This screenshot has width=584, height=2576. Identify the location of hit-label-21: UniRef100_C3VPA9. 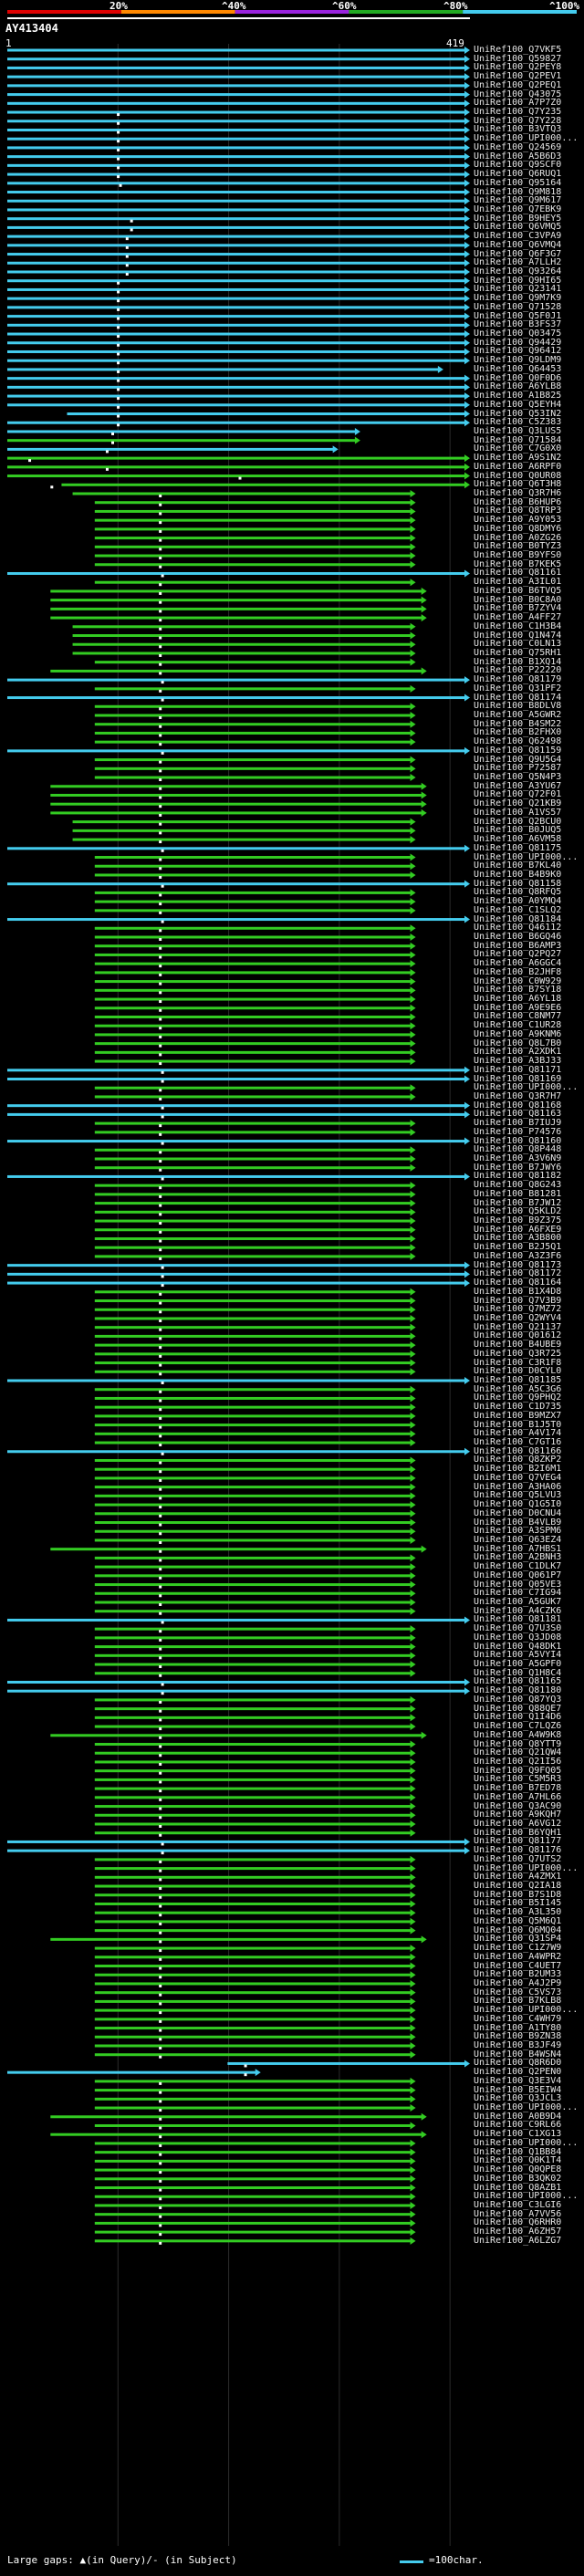
(518, 236).